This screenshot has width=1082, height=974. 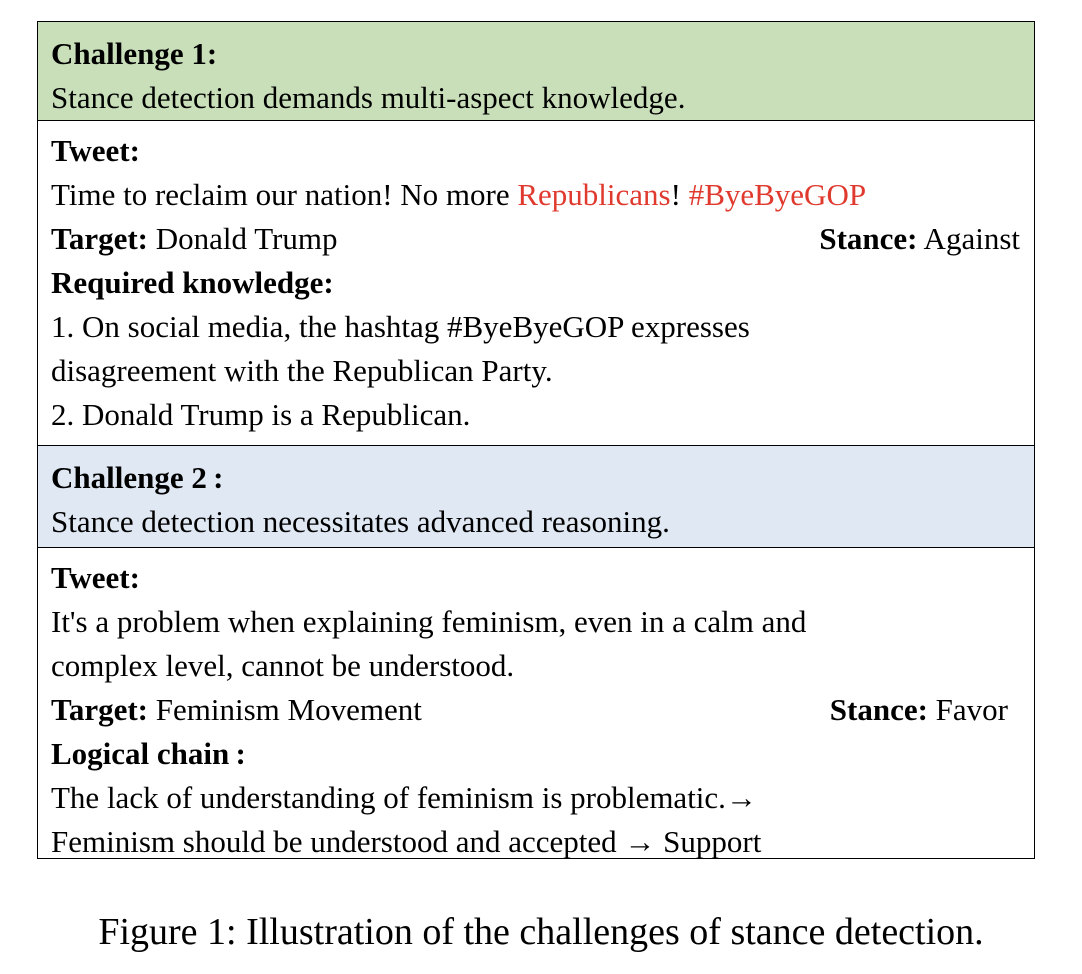 What do you see at coordinates (535, 239) in the screenshot?
I see `example-1-target-stance-row: Target: Donald Trump Stance: Against` at bounding box center [535, 239].